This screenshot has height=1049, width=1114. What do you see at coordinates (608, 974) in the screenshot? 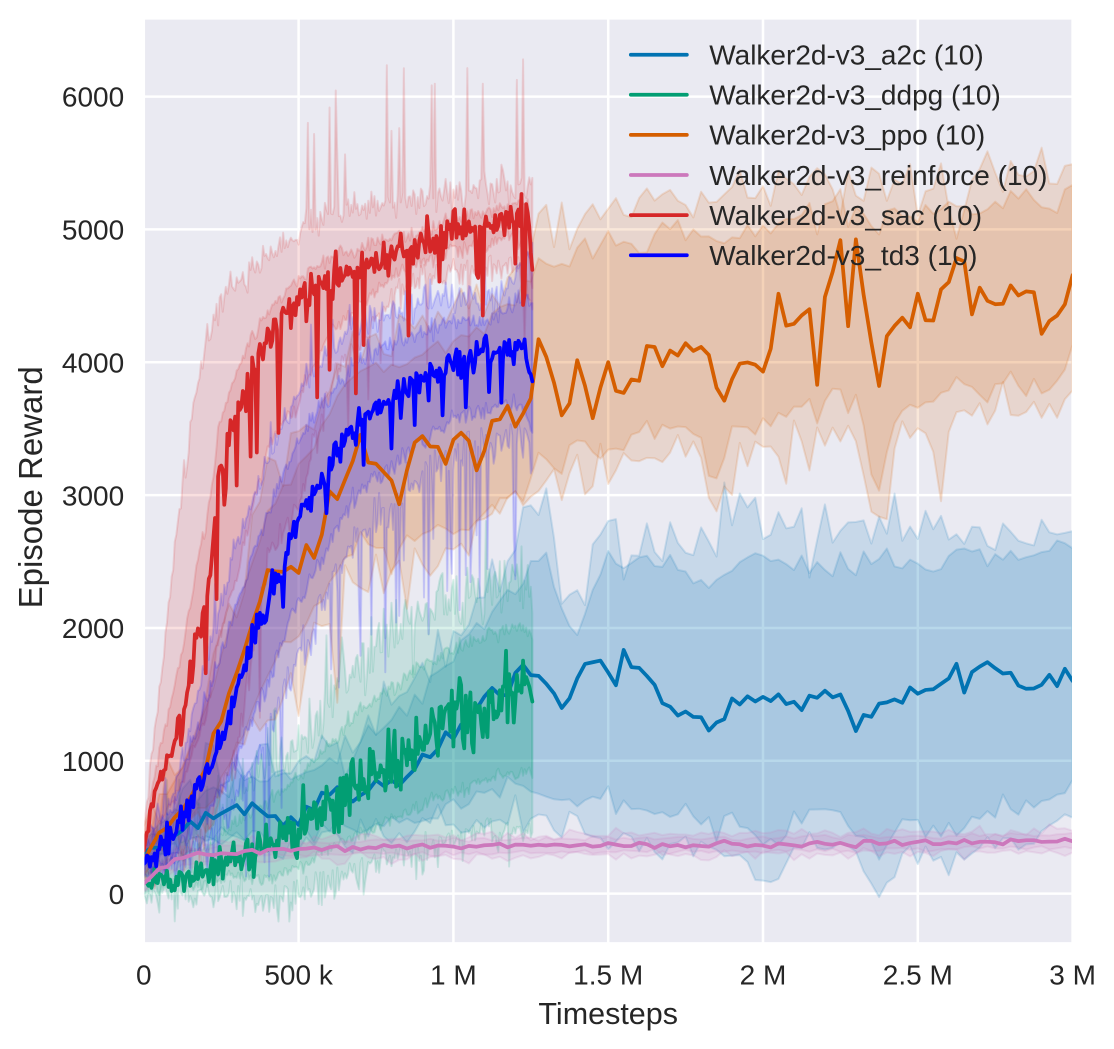
I see `svg-text: 1.5 M` at bounding box center [608, 974].